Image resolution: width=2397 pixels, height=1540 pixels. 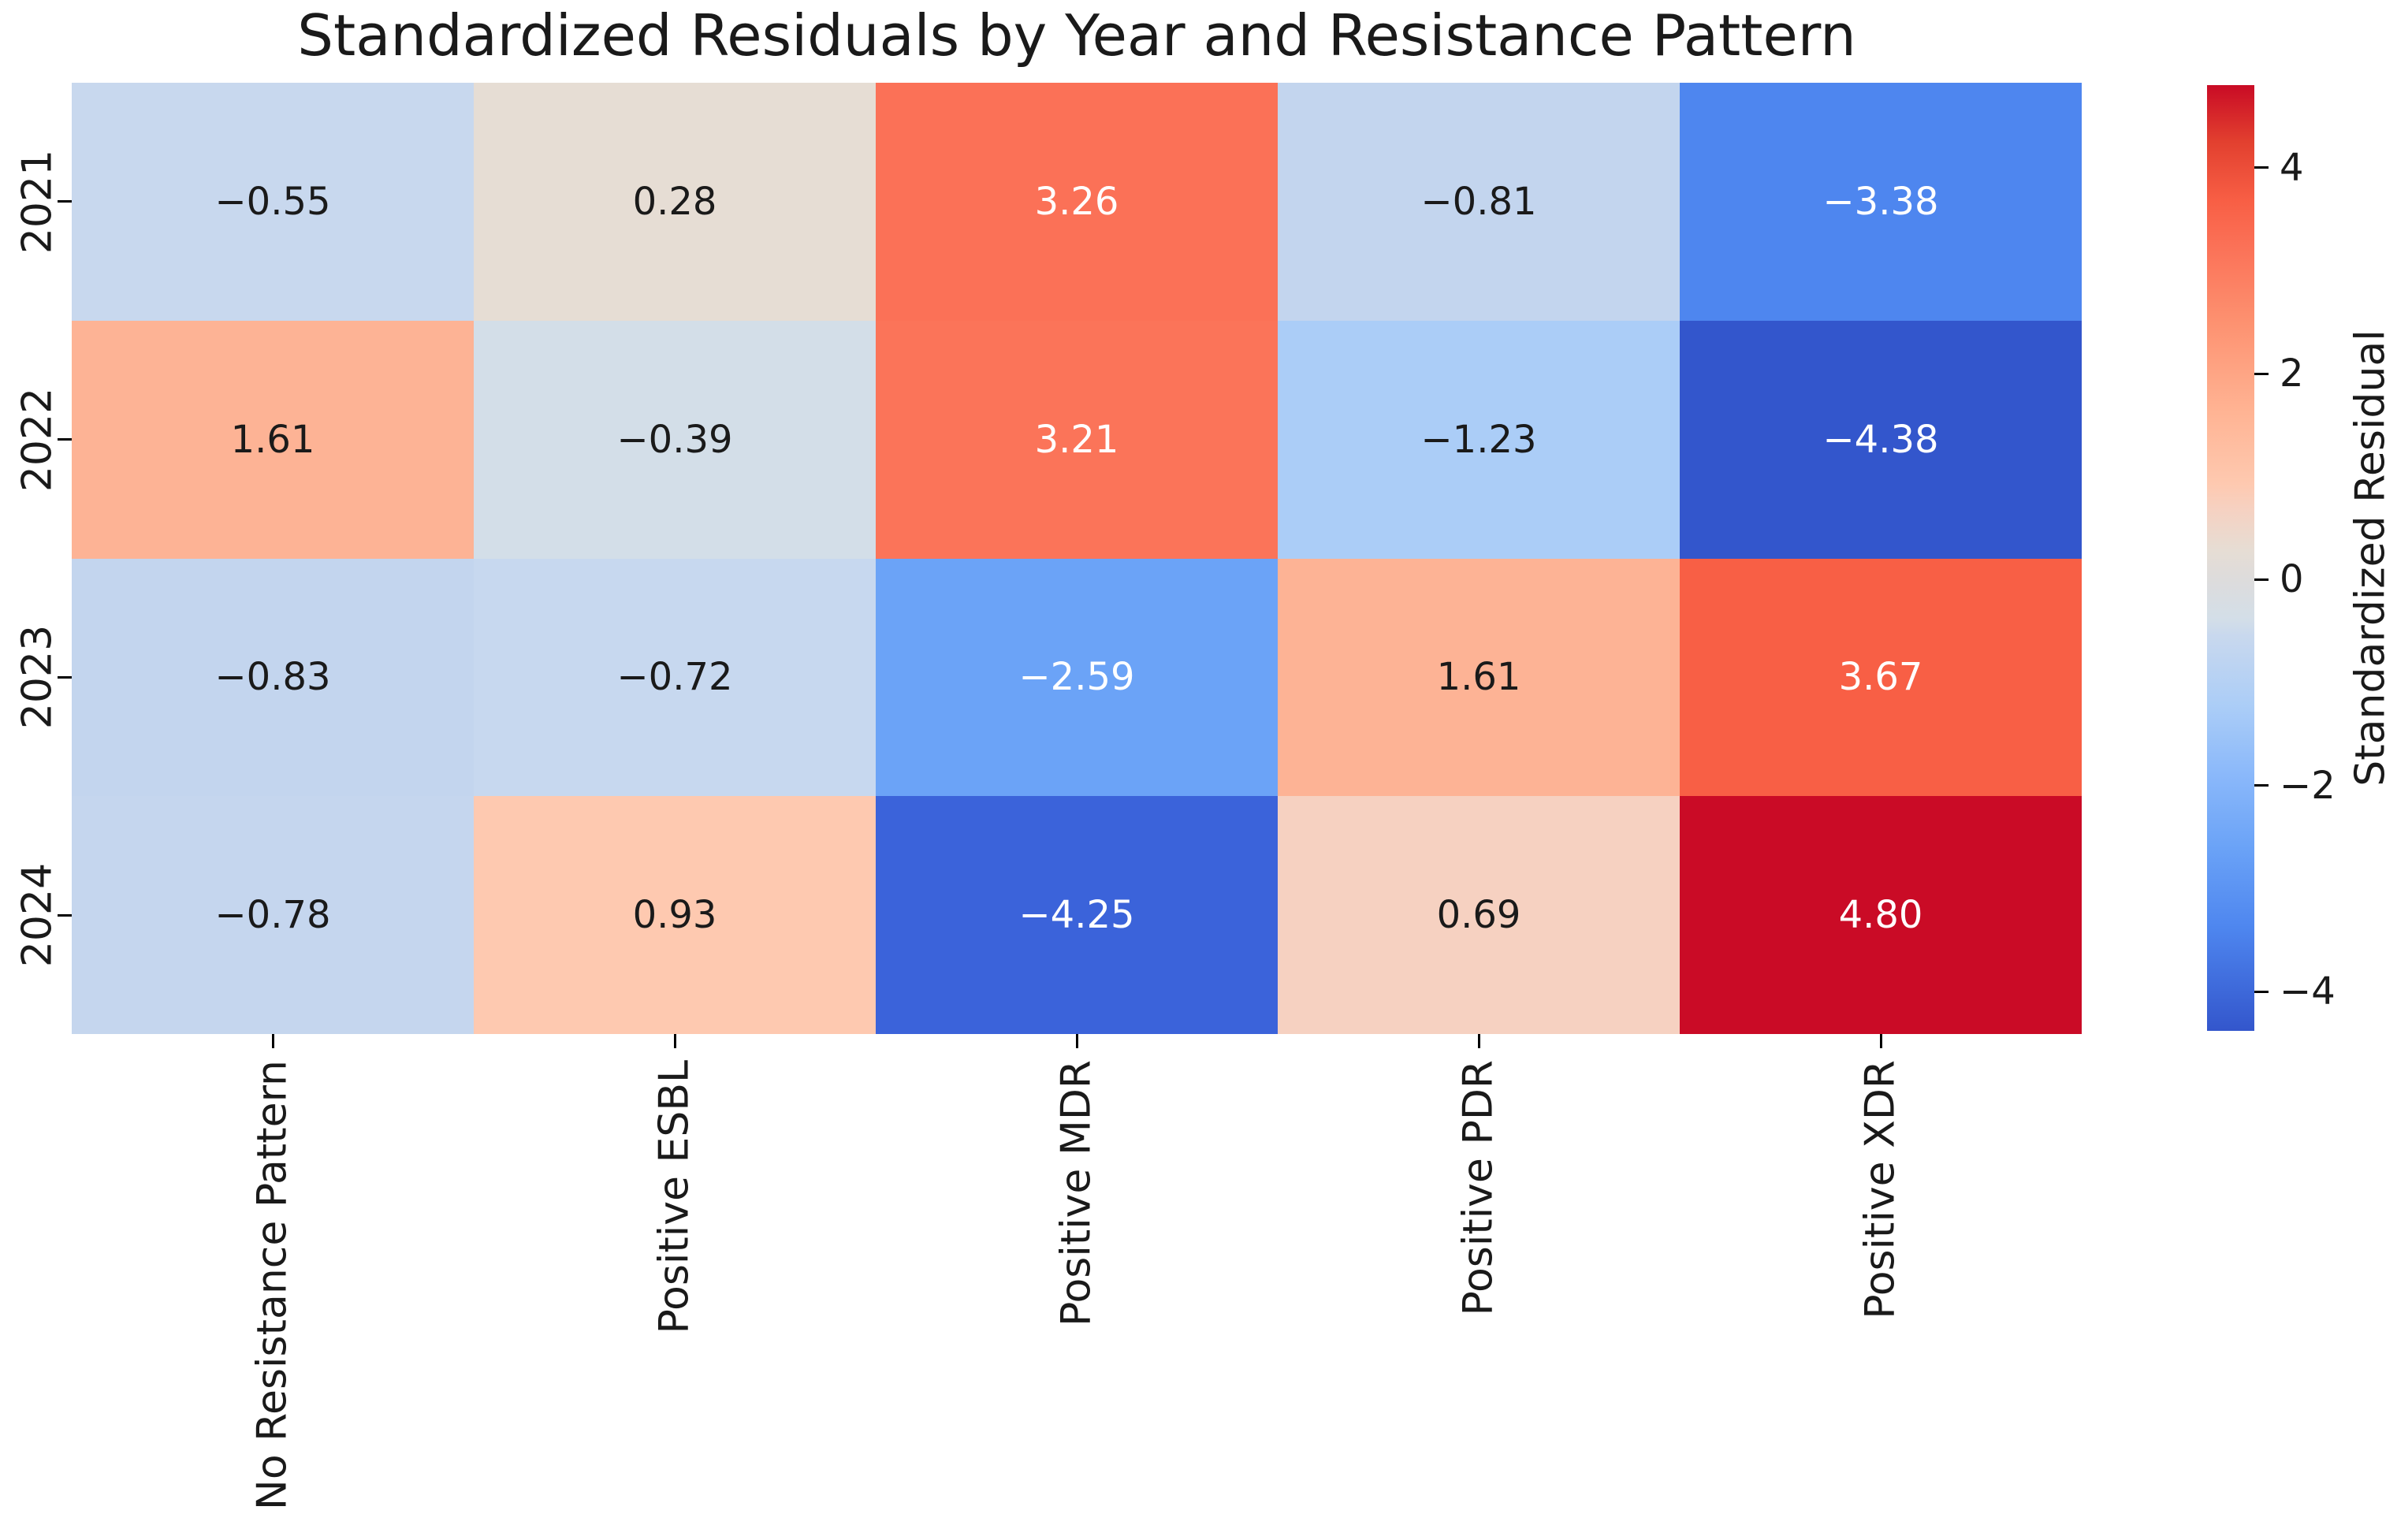 I want to click on cell-value: 0.28, so click(x=675, y=201).